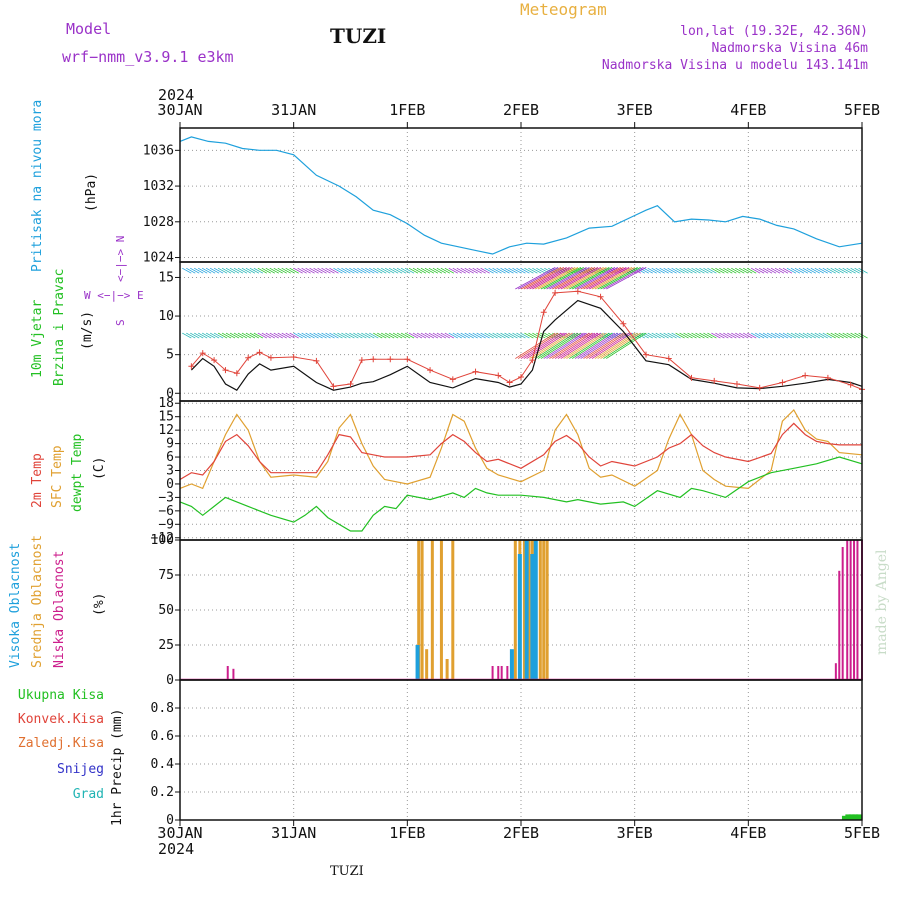 This screenshot has height=900, width=900. I want to click on time-tick-bottom: 1FEB, so click(407, 833).